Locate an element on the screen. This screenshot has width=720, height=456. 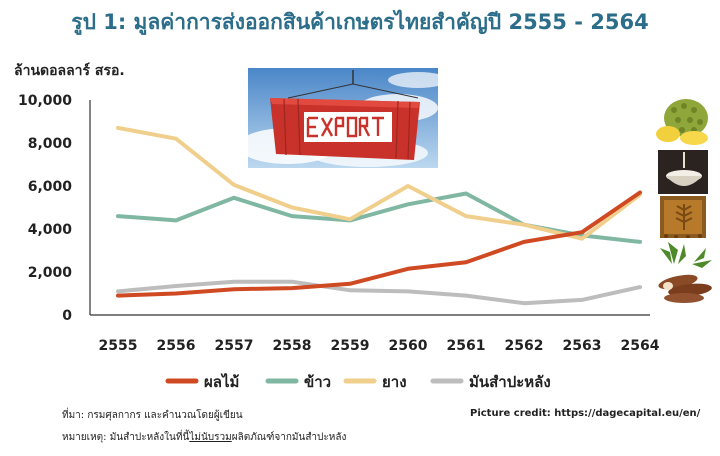
legend: ผลไม้ ข้าว ยาง มันสำปะหลัง is located at coordinates (358, 381).